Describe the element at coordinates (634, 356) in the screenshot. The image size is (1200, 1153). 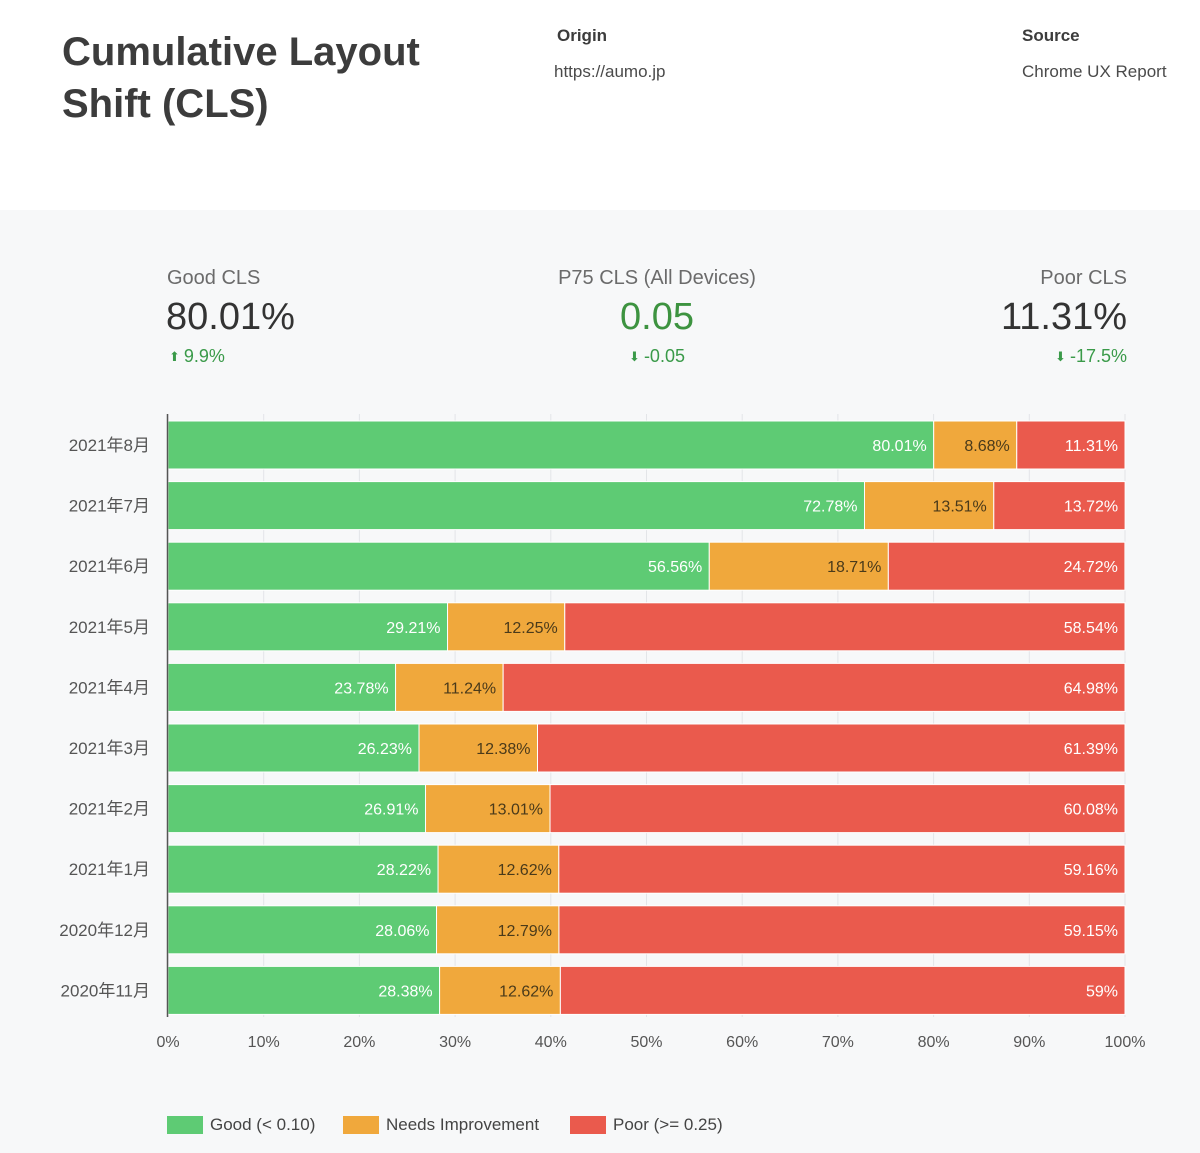
I see `arrow-down-icon: ⬇` at that location.